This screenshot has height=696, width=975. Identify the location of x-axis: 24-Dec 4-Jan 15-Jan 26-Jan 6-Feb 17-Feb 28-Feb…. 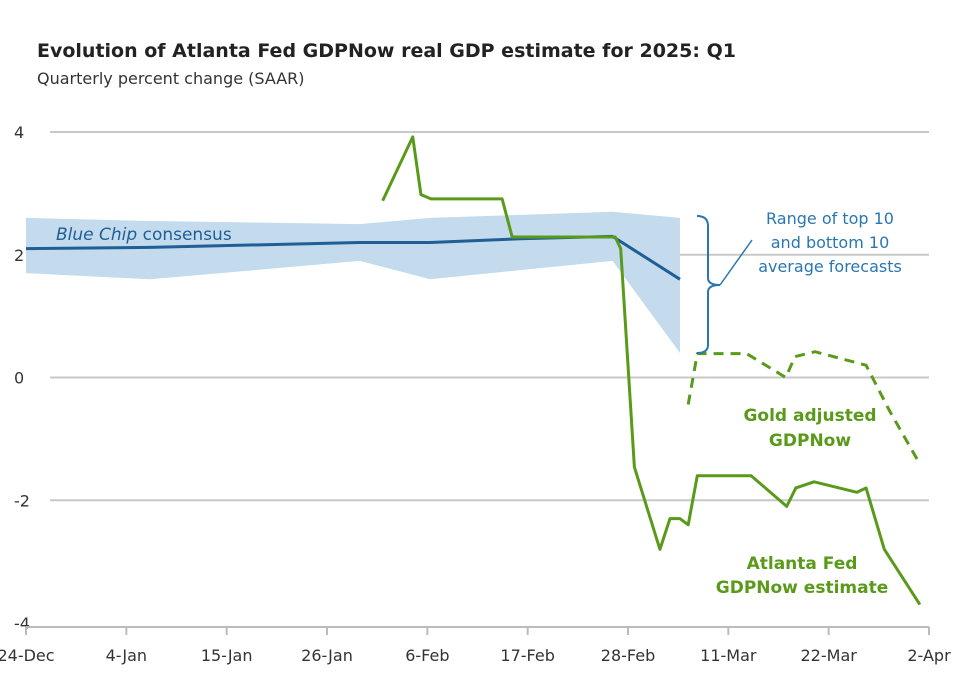
(475, 645).